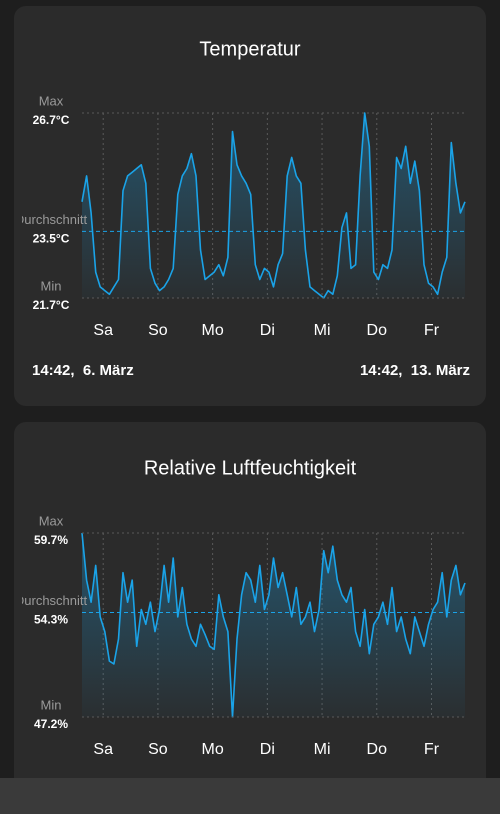 This screenshot has height=814, width=500. I want to click on reference-value: 26.7°C, so click(51, 120).